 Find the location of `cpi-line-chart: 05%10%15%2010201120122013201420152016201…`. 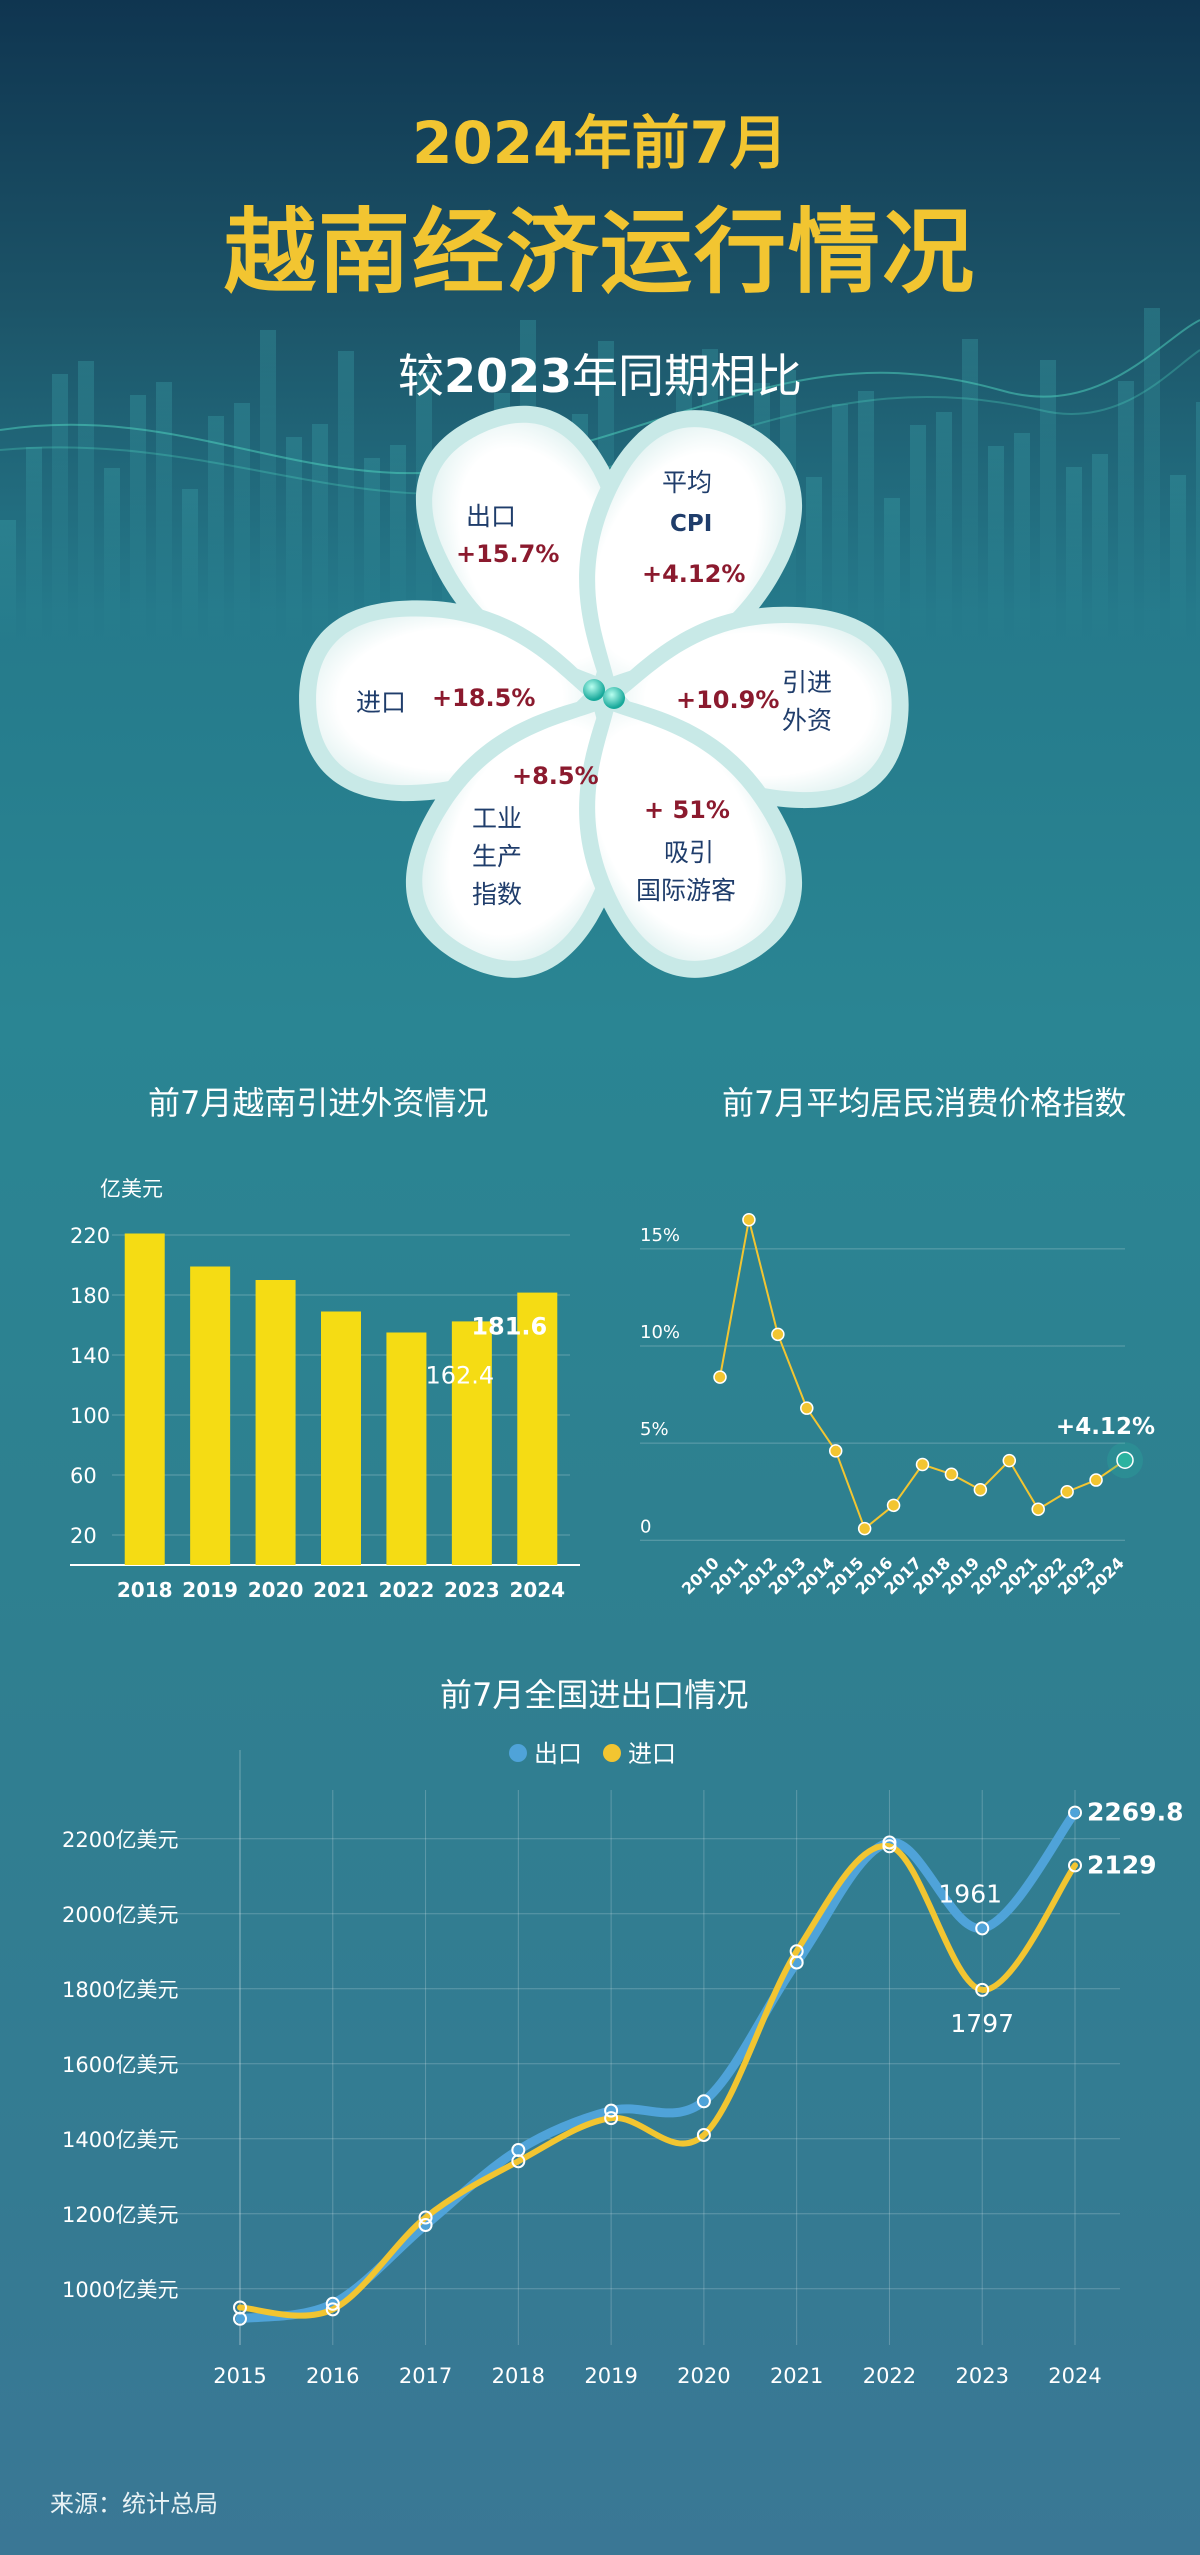

cpi-line-chart: 05%10%15%2010201120122013201420152016201… is located at coordinates (897, 1405).